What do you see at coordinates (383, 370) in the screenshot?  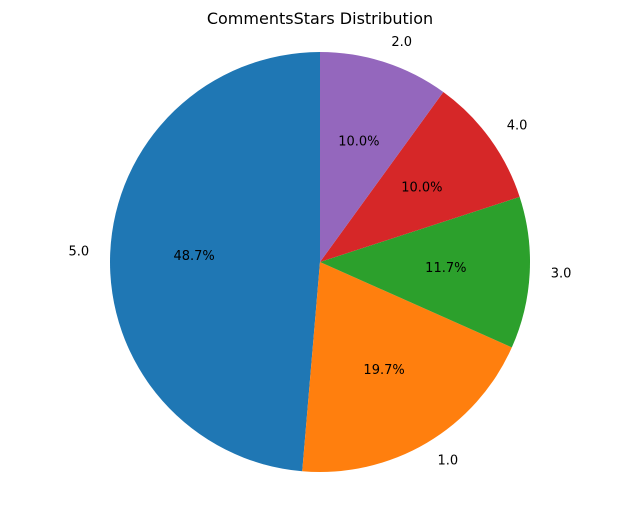 I see `slice-percentage-label: 19.7%` at bounding box center [383, 370].